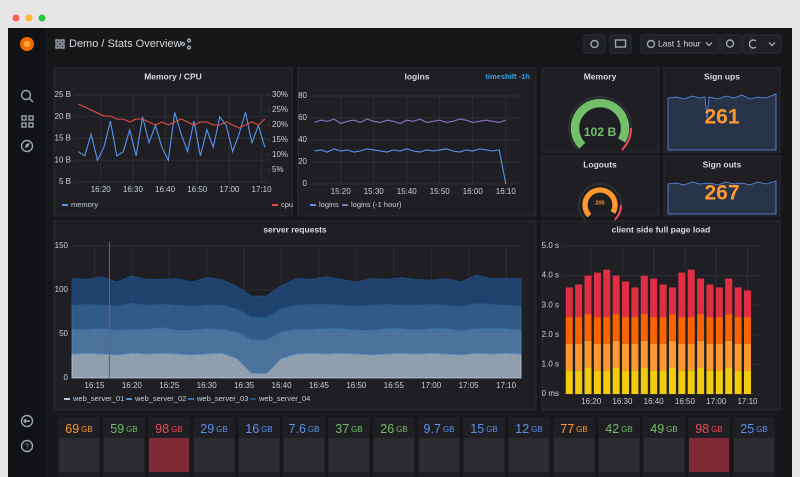 This screenshot has height=477, width=800. I want to click on y2-tick-label: 15%, so click(280, 139).